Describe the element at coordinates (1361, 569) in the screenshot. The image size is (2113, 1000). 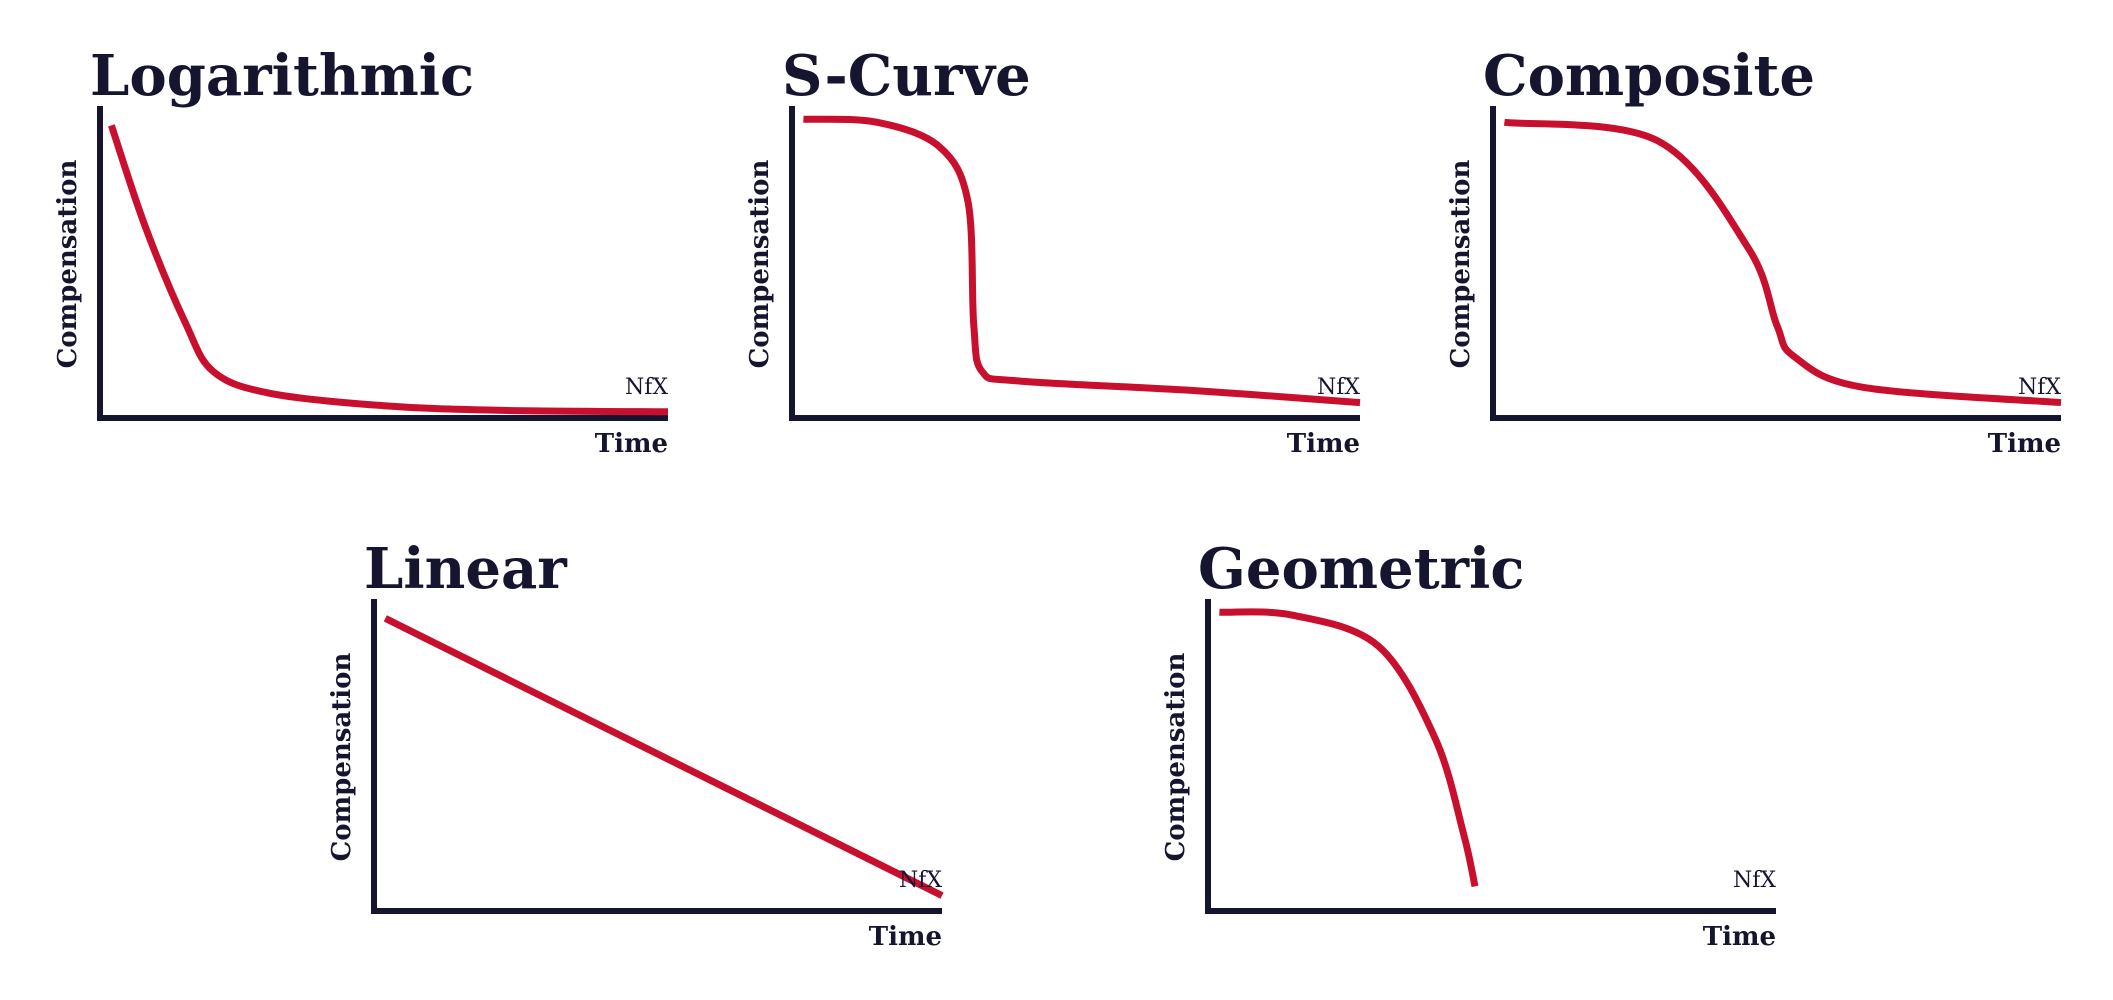
I see `chart-title: Geometric` at that location.